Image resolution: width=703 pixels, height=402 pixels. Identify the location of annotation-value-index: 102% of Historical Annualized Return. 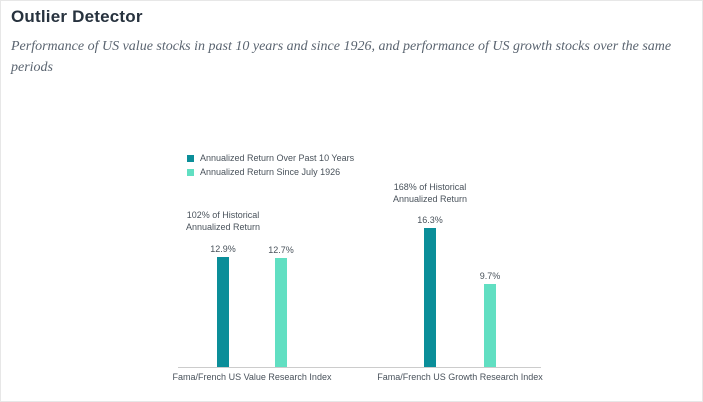
(223, 221).